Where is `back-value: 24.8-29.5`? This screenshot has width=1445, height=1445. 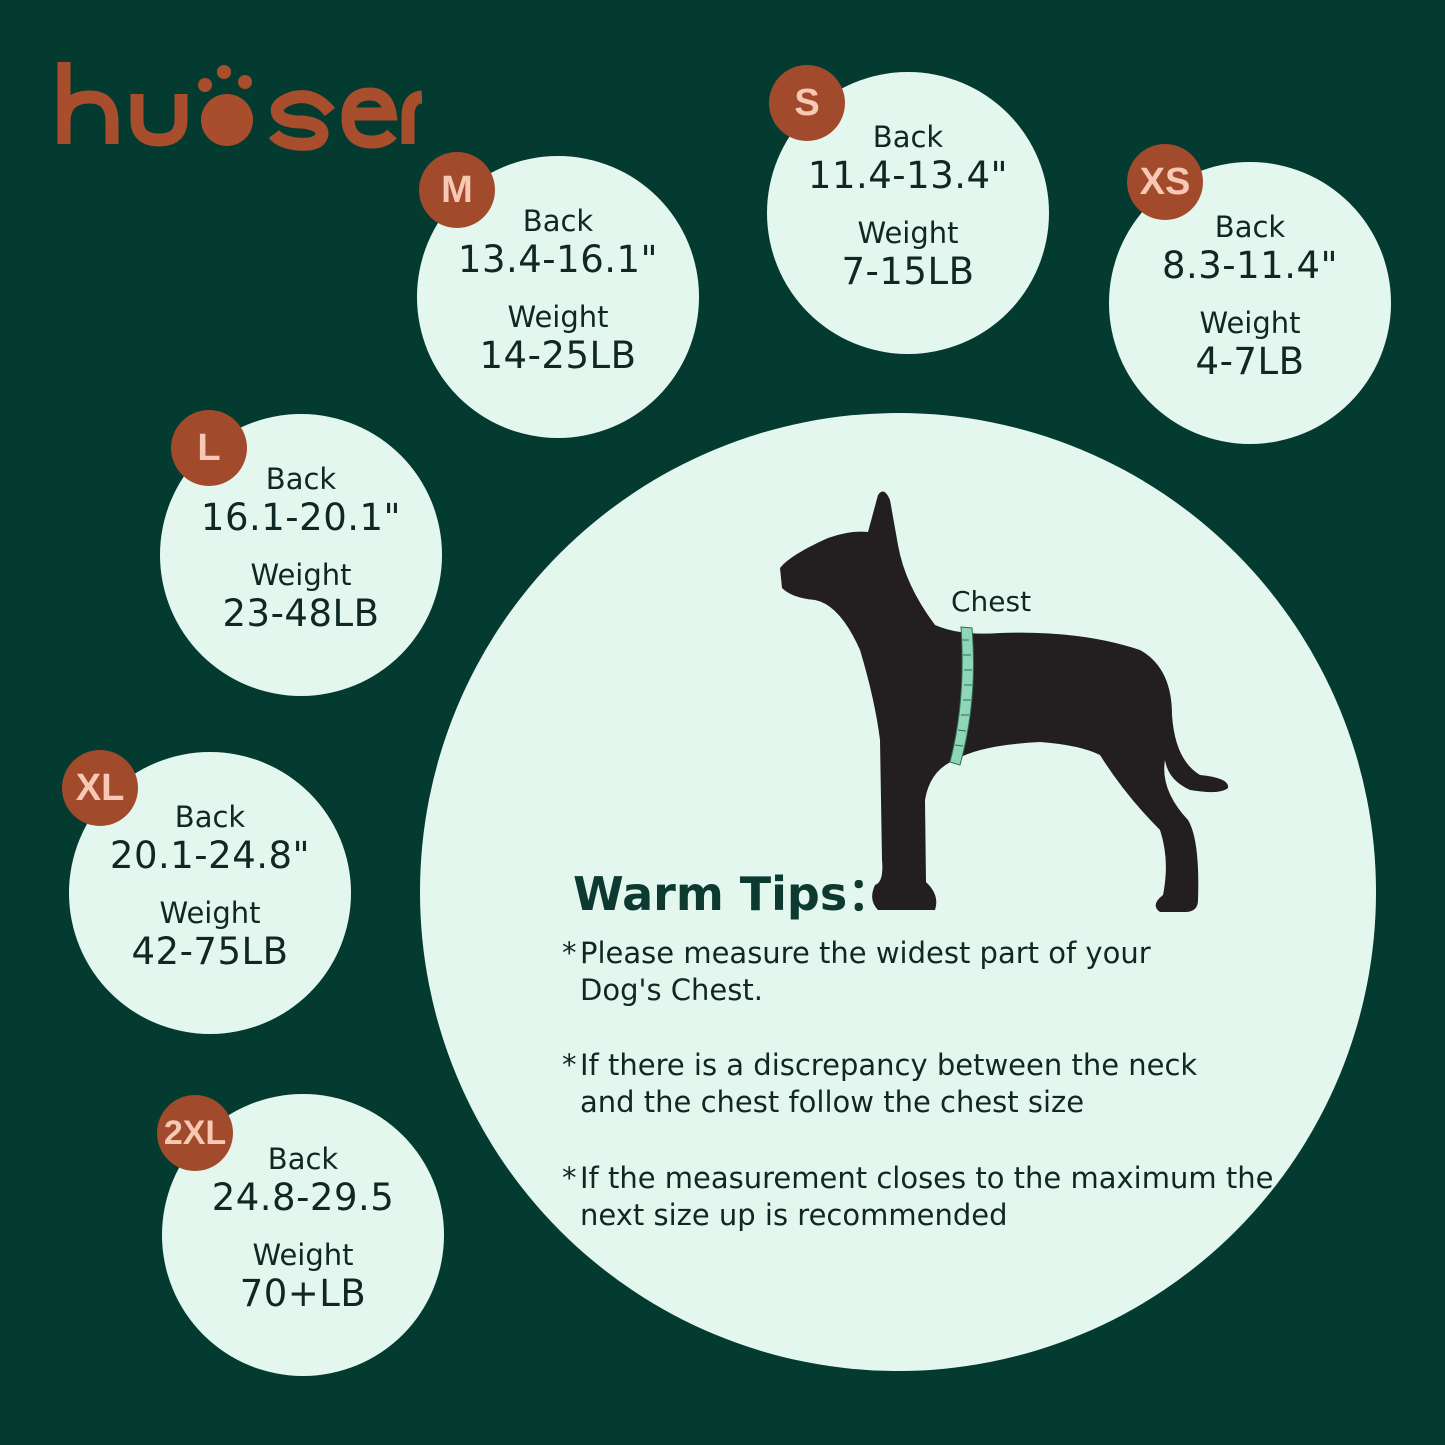 back-value: 24.8-29.5 is located at coordinates (303, 1197).